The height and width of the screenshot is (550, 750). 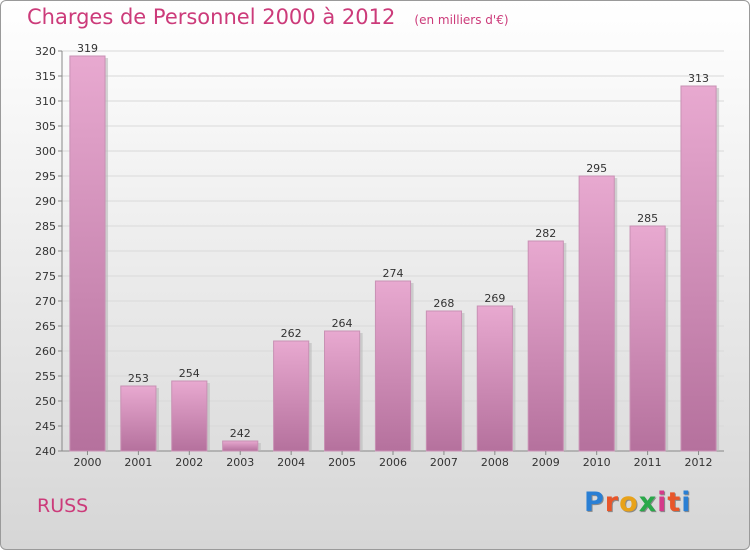 What do you see at coordinates (45, 201) in the screenshot?
I see `y-tick-label: 290` at bounding box center [45, 201].